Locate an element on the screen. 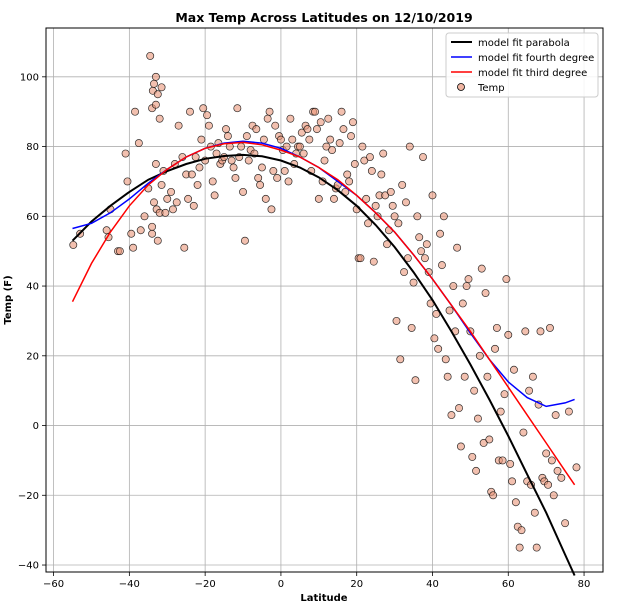  y-tick-label: 20 is located at coordinates (32, 356).